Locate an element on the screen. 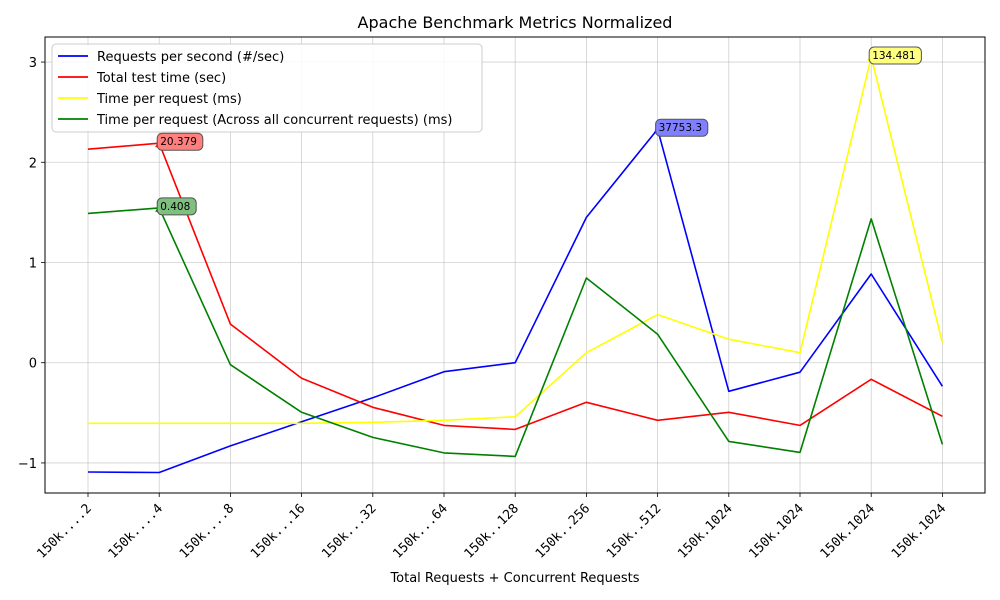 The image size is (1000, 600). annotation-label: 37753.3 is located at coordinates (680, 128).